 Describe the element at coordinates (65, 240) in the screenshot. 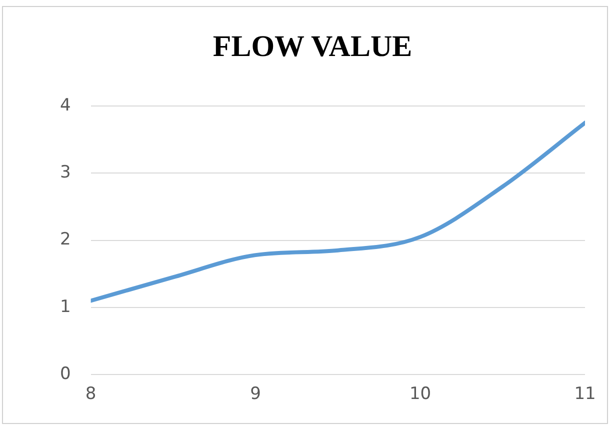

I see `y-tick-label: 2` at that location.